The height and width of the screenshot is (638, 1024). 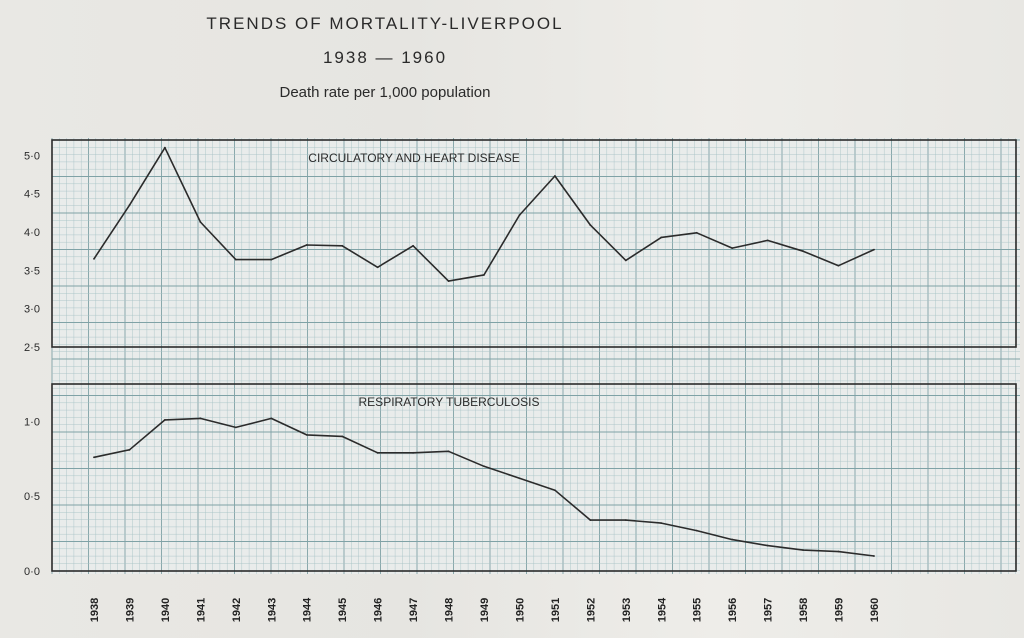 What do you see at coordinates (520, 610) in the screenshot?
I see `x-tick-label: 1950` at bounding box center [520, 610].